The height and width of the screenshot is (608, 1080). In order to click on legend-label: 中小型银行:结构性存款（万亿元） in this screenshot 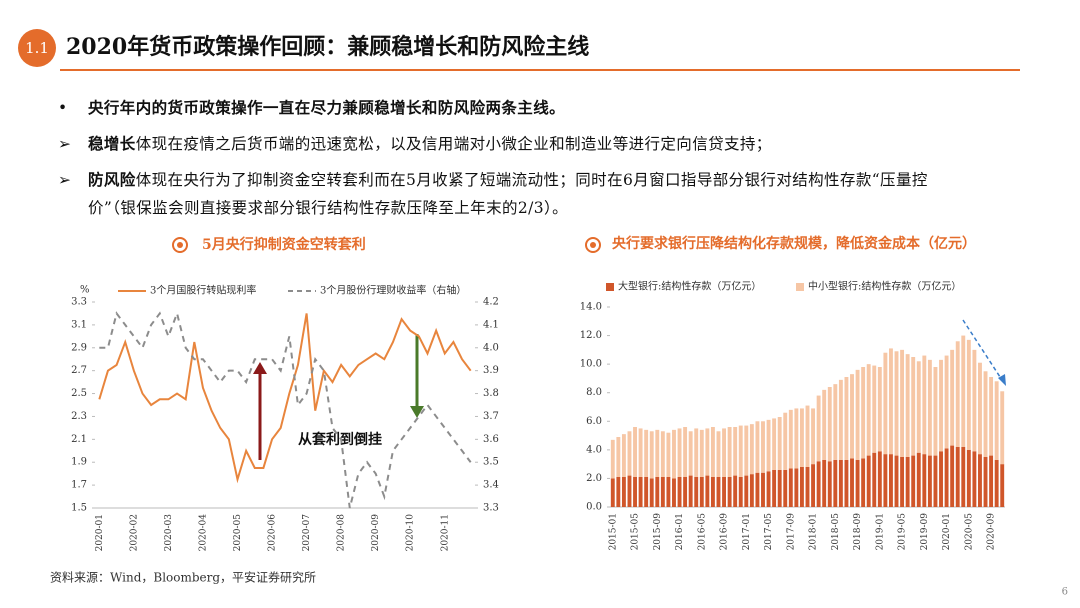, I will do `click(884, 286)`.